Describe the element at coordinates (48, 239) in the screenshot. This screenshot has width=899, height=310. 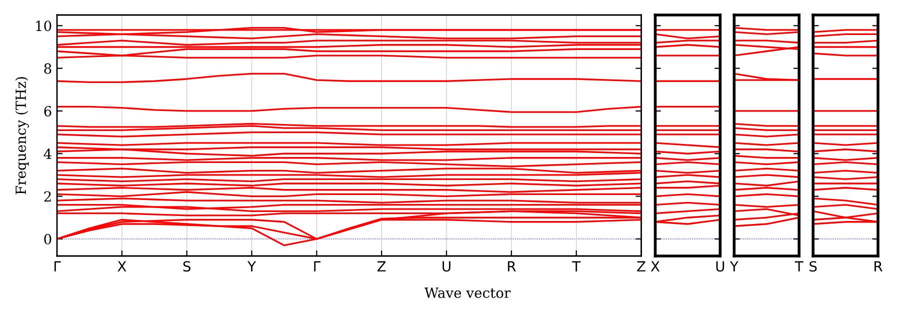
I see `y-tick-label: 0` at that location.